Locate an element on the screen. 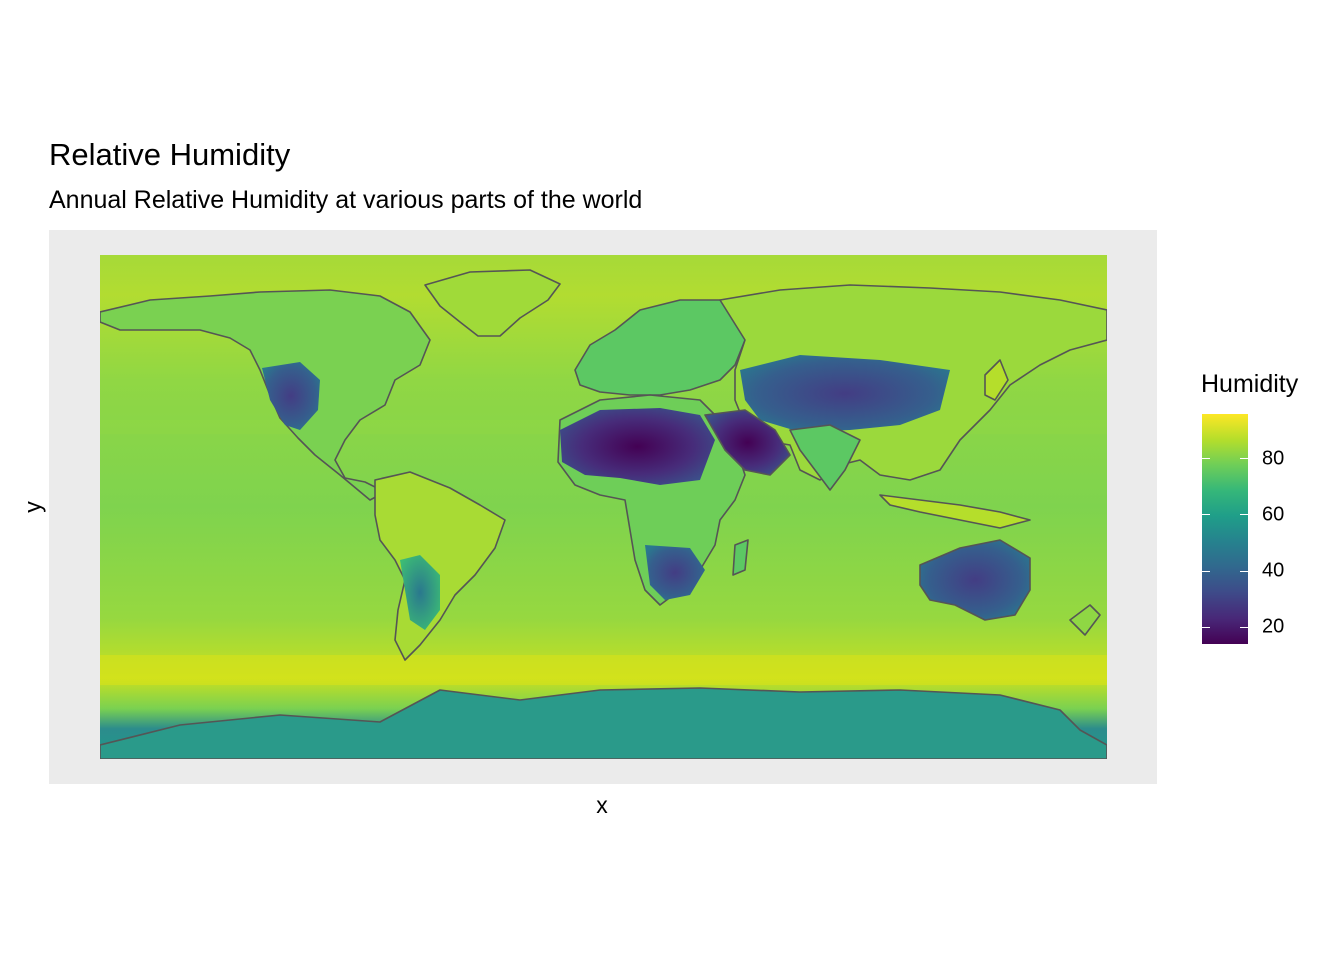  land-india is located at coordinates (825, 457).